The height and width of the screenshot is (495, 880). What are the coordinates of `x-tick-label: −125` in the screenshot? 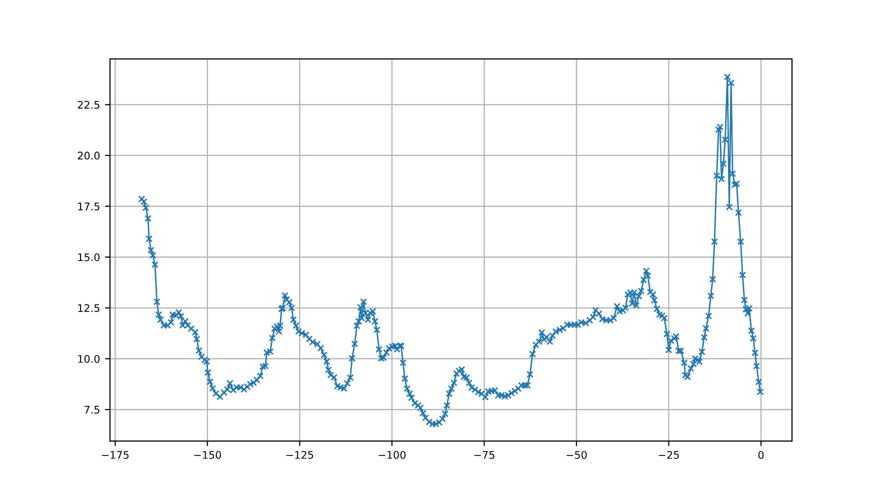 It's located at (300, 454).